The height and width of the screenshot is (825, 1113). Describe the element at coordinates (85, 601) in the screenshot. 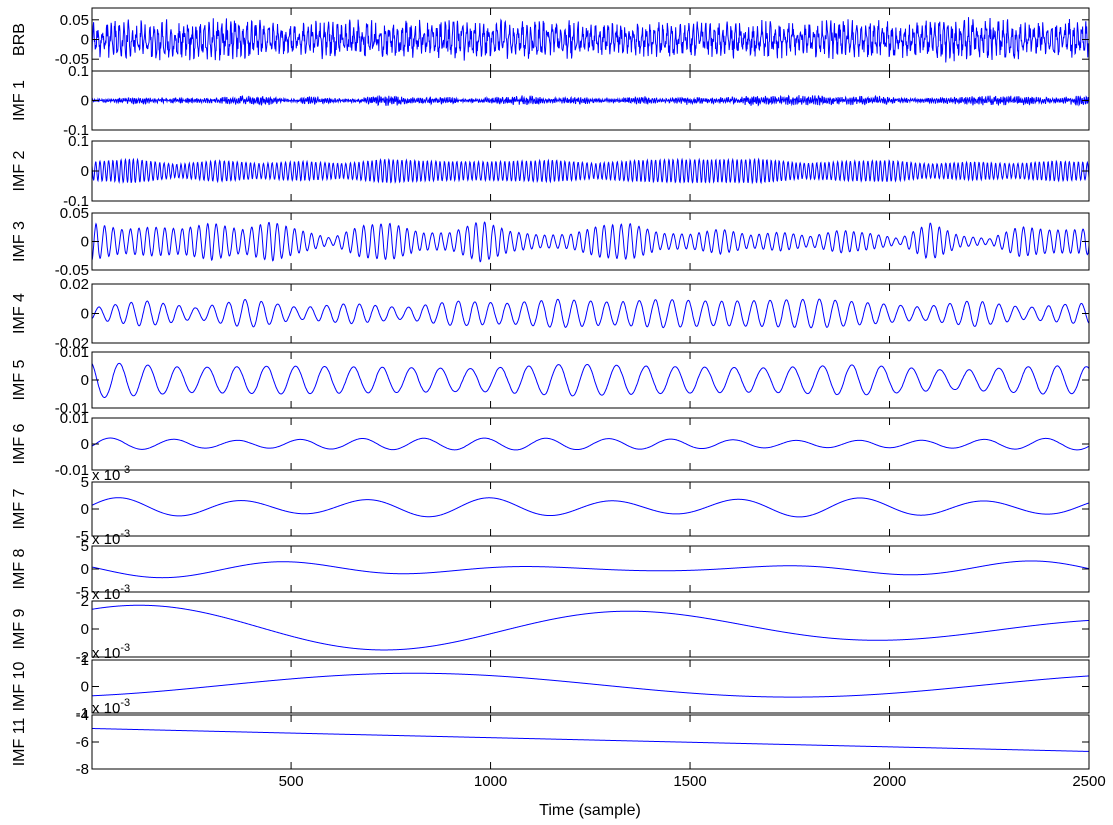

I see `y-tick-label-imf9: 2` at that location.